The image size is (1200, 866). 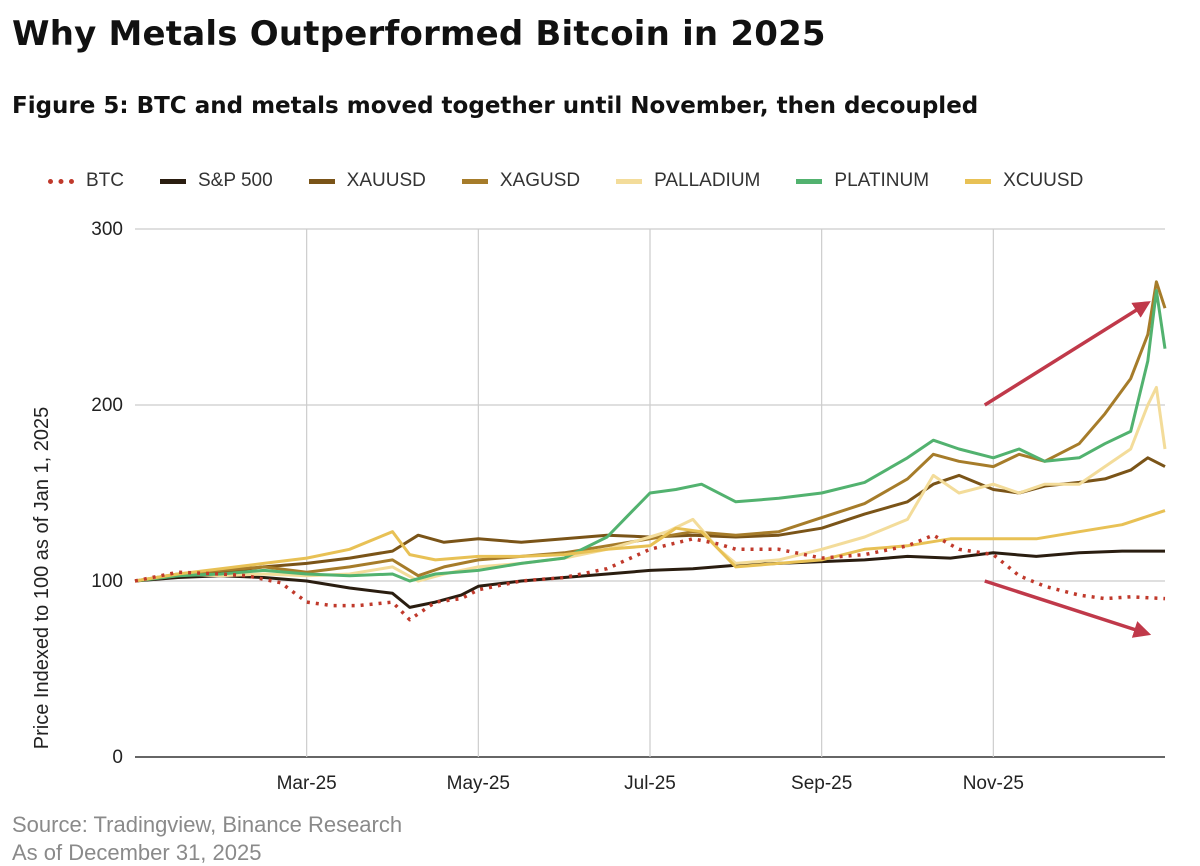 I want to click on y-tick-label: 100, so click(x=107, y=581).